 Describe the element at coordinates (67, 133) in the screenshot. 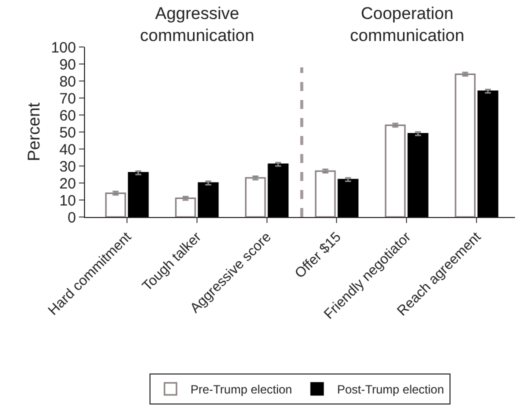

I see `y-tick-label: 50` at that location.